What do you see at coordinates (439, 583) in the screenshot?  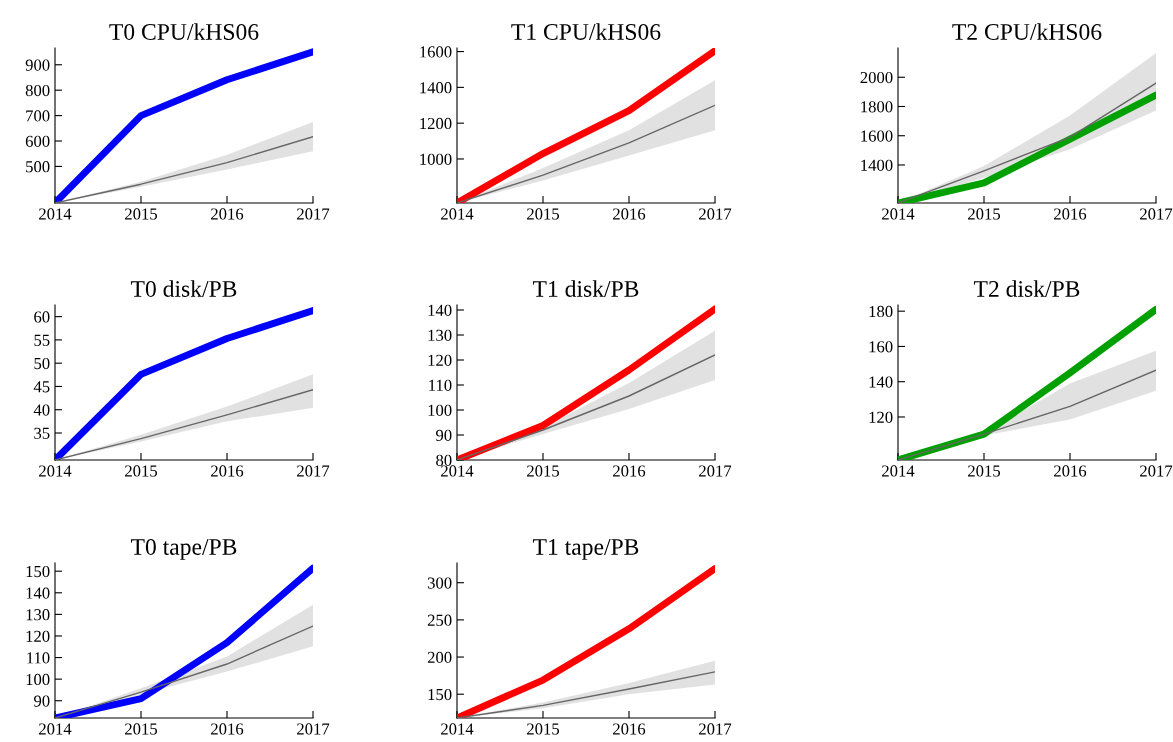 I see `y-tick-label: 300` at bounding box center [439, 583].